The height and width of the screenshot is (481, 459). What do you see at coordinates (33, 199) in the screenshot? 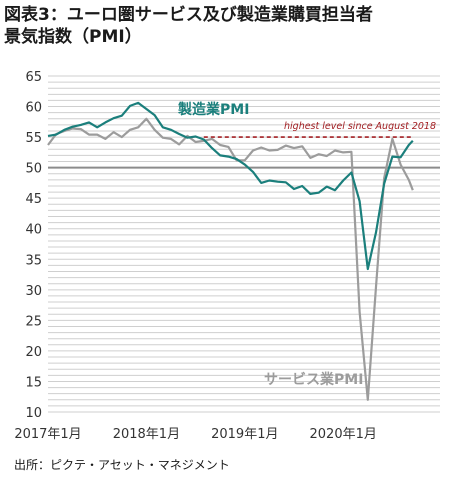
I see `y-tick-label: 45` at bounding box center [33, 199].